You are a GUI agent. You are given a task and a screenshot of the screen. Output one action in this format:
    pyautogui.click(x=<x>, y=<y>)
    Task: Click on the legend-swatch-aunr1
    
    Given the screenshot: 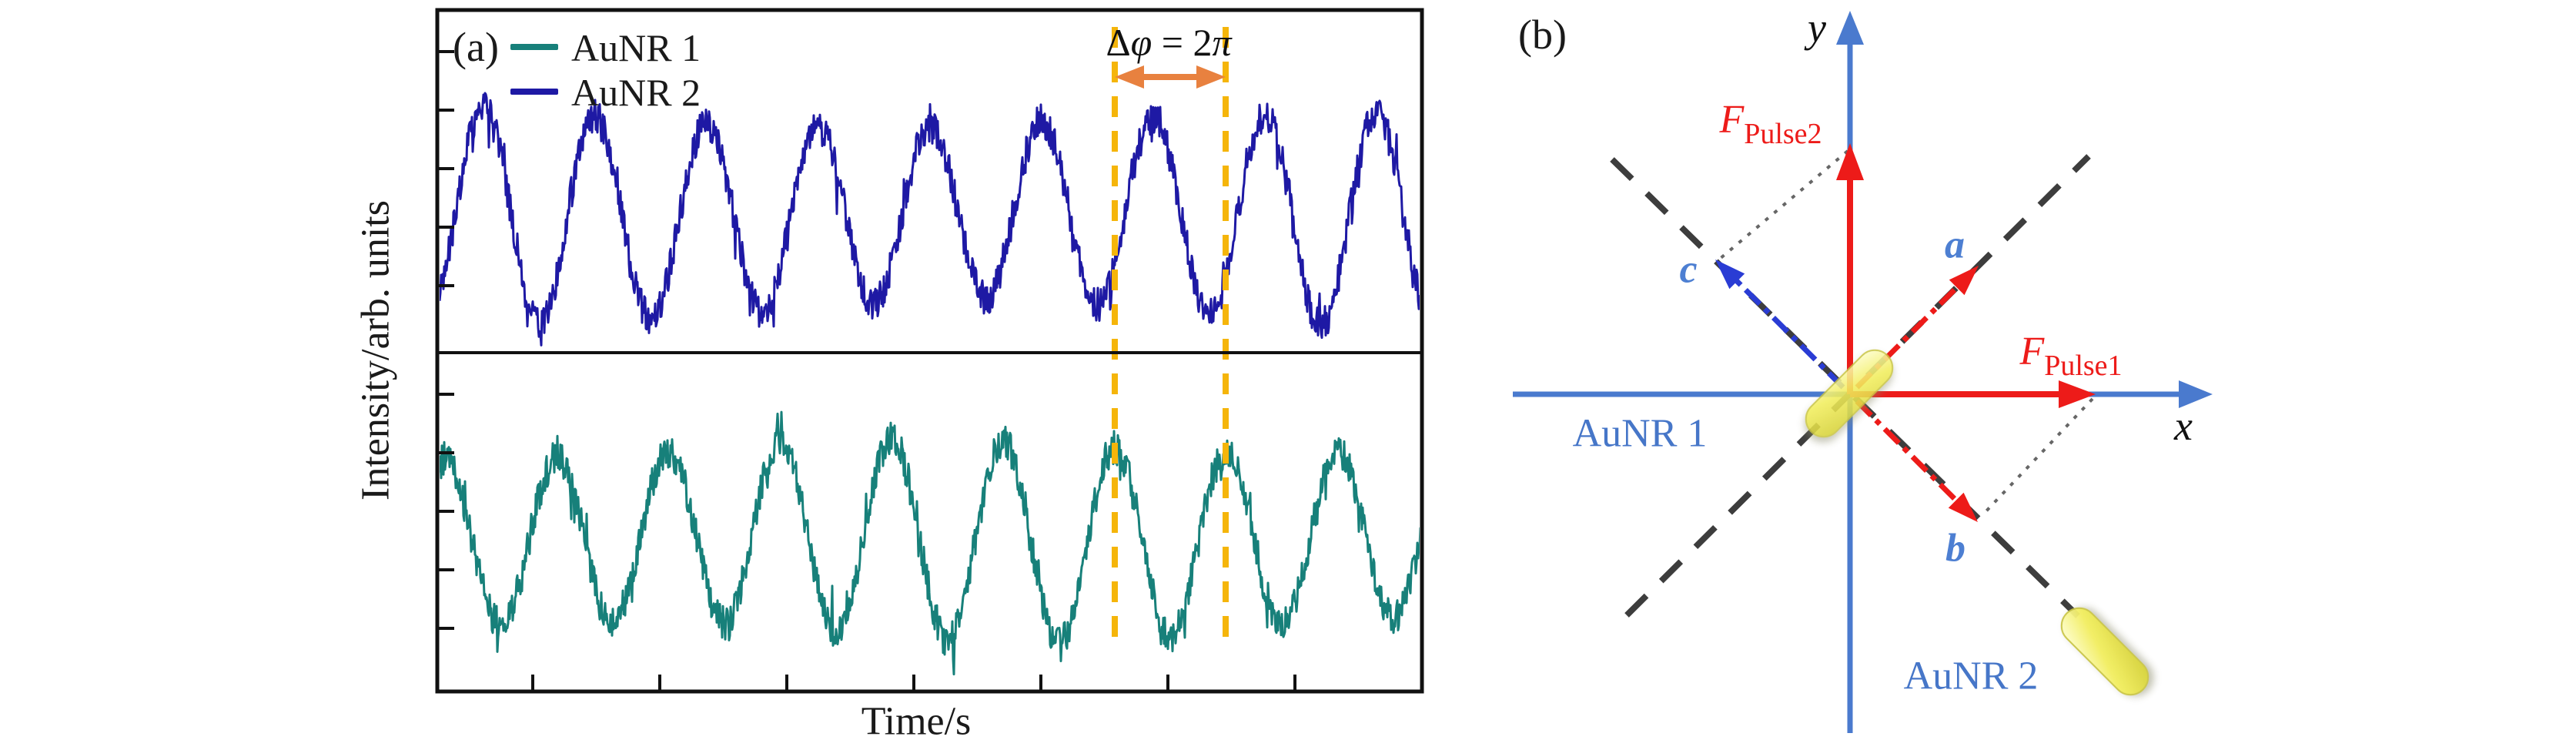 What is the action you would take?
    pyautogui.click(x=534, y=47)
    